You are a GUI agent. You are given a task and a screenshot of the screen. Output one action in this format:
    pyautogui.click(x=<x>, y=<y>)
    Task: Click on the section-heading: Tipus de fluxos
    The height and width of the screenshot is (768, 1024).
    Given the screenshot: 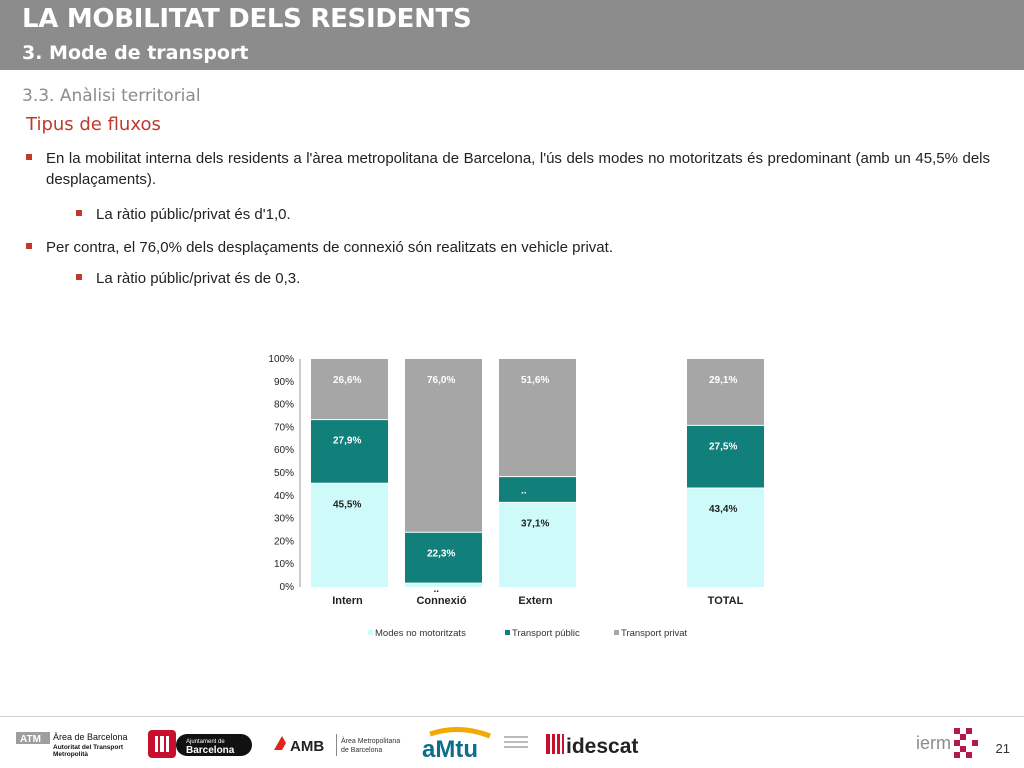 What is the action you would take?
    pyautogui.click(x=93, y=124)
    